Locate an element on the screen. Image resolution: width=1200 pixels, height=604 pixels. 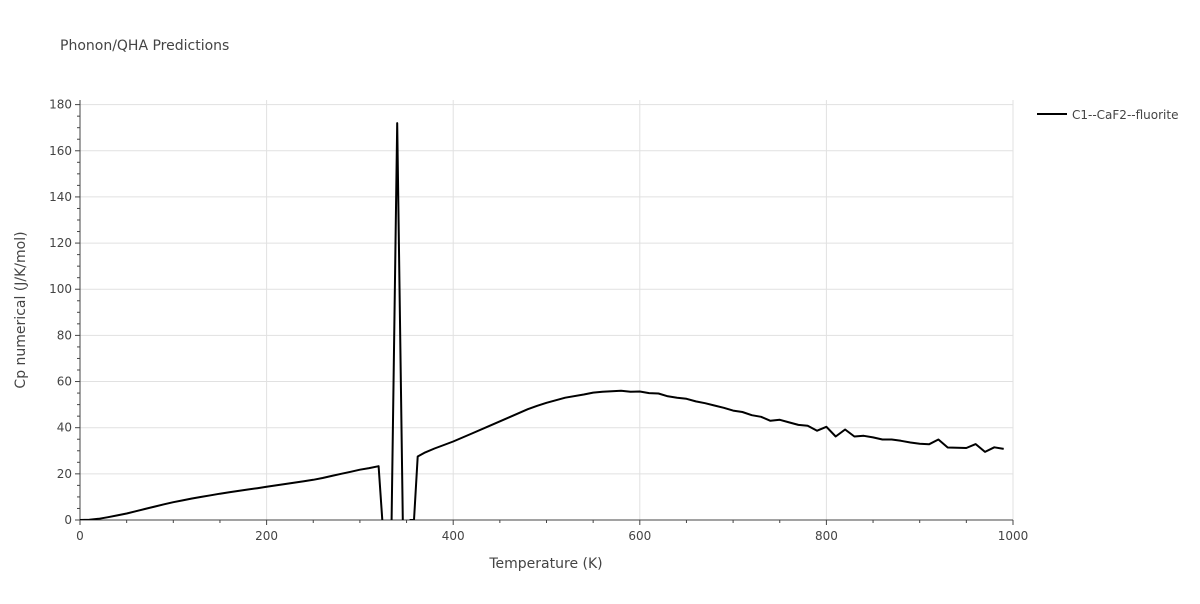
y-axis-title: Cp numerical (J/K/mol) is located at coordinates (21, 309).